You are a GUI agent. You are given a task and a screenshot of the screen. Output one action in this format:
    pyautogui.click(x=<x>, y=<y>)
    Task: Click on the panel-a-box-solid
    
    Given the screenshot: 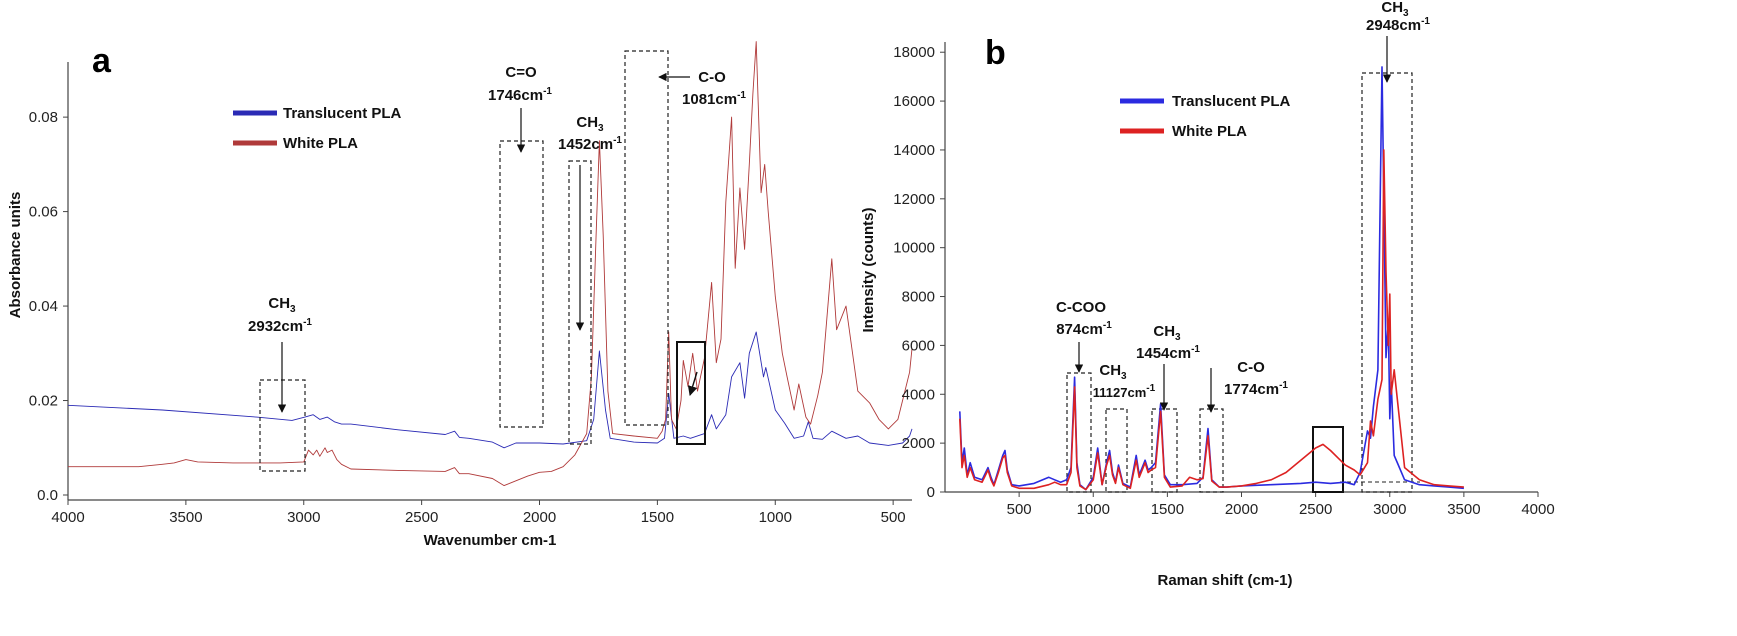 What is the action you would take?
    pyautogui.click(x=691, y=393)
    